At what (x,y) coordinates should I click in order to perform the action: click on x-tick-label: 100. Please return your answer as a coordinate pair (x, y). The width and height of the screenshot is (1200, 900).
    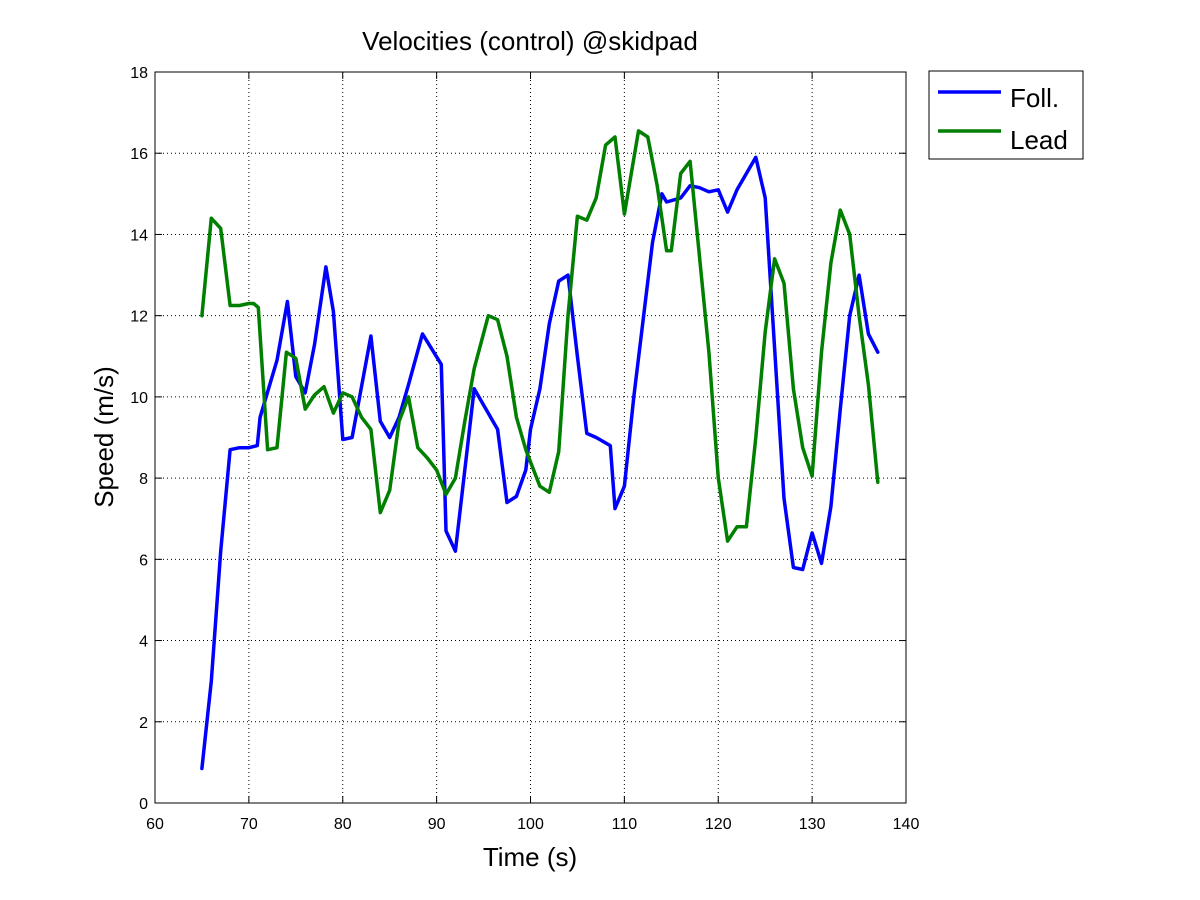
    Looking at the image, I should click on (530, 824).